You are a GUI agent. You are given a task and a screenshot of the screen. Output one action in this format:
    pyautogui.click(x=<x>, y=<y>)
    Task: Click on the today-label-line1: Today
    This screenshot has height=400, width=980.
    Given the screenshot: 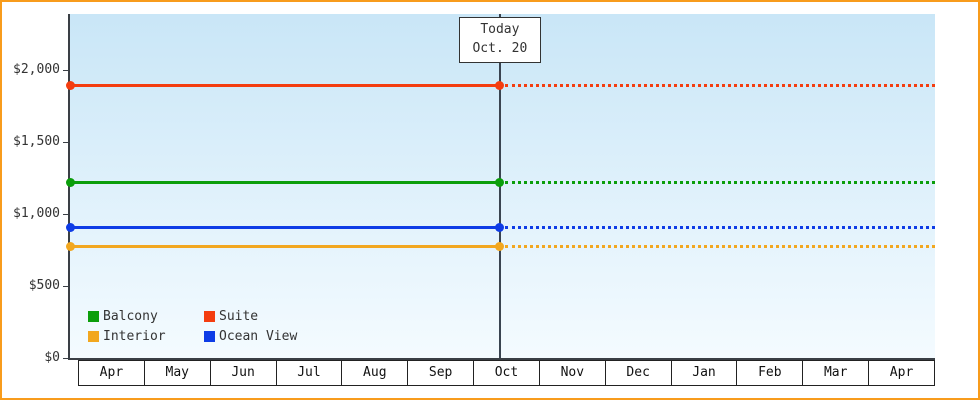 What is the action you would take?
    pyautogui.click(x=500, y=29)
    